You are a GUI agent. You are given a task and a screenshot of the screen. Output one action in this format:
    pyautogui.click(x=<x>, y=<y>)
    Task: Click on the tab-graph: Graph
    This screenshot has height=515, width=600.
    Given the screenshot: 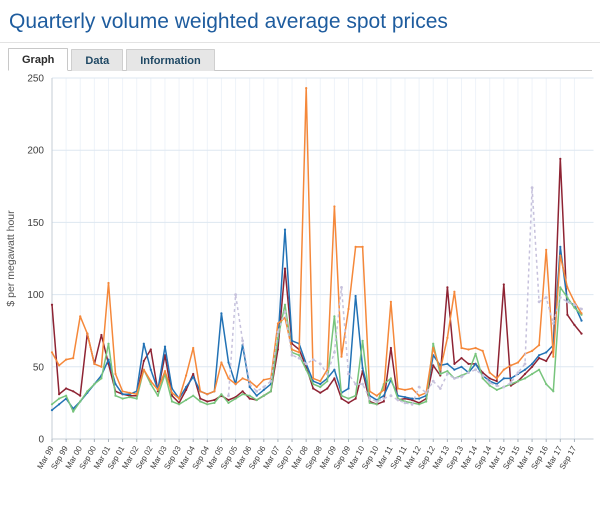 What is the action you would take?
    pyautogui.click(x=38, y=59)
    